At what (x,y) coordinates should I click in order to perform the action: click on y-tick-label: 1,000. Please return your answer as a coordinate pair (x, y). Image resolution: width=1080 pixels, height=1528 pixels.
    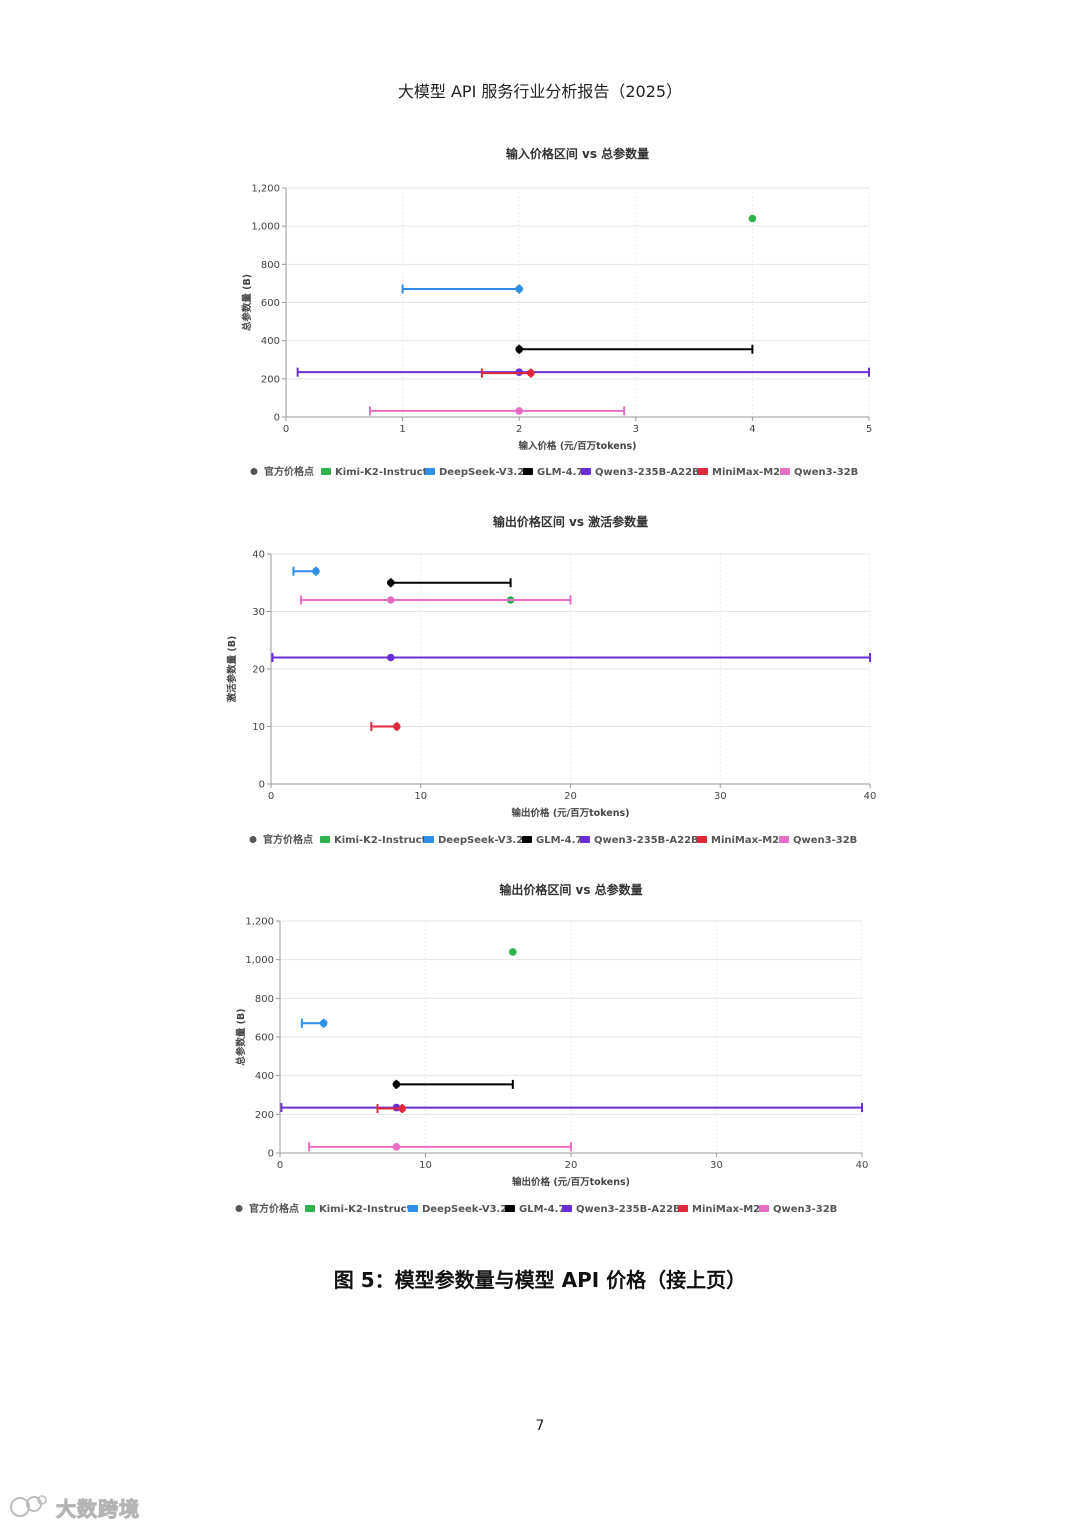
    Looking at the image, I should click on (265, 227).